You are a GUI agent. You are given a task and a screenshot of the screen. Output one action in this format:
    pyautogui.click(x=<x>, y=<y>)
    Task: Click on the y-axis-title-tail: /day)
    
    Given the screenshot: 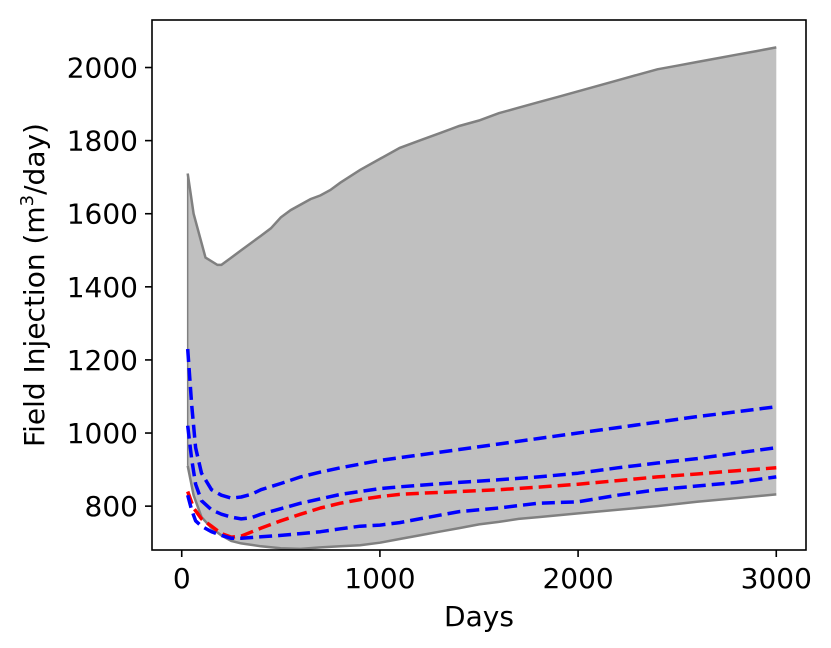 What is the action you would take?
    pyautogui.click(x=34, y=159)
    